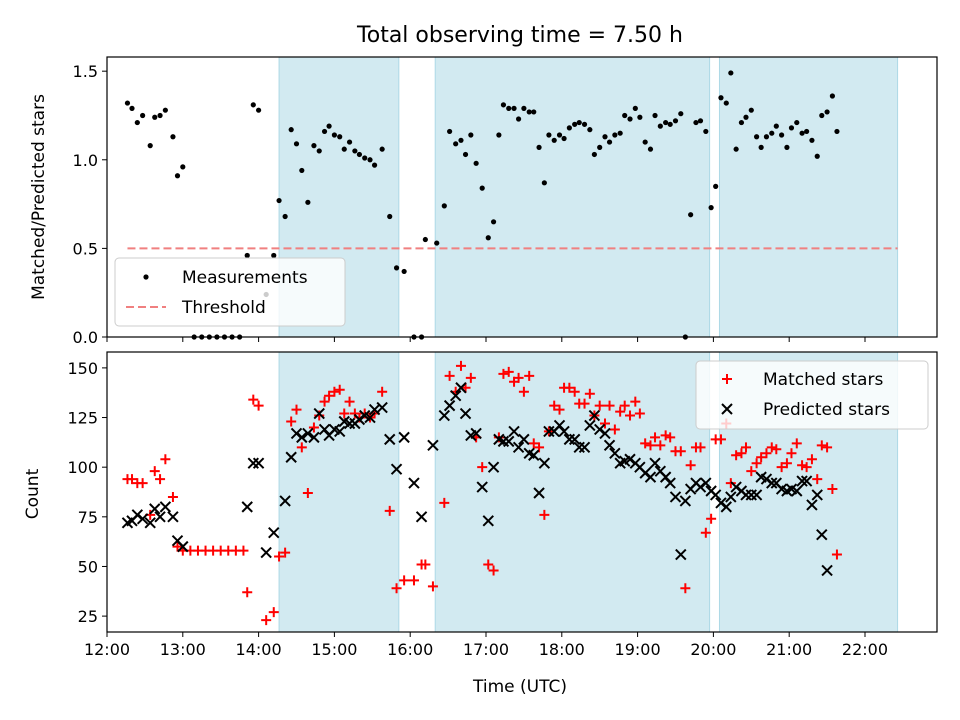 The width and height of the screenshot is (960, 720). Describe the element at coordinates (183, 649) in the screenshot. I see `x-tick-label: 13:00` at that location.